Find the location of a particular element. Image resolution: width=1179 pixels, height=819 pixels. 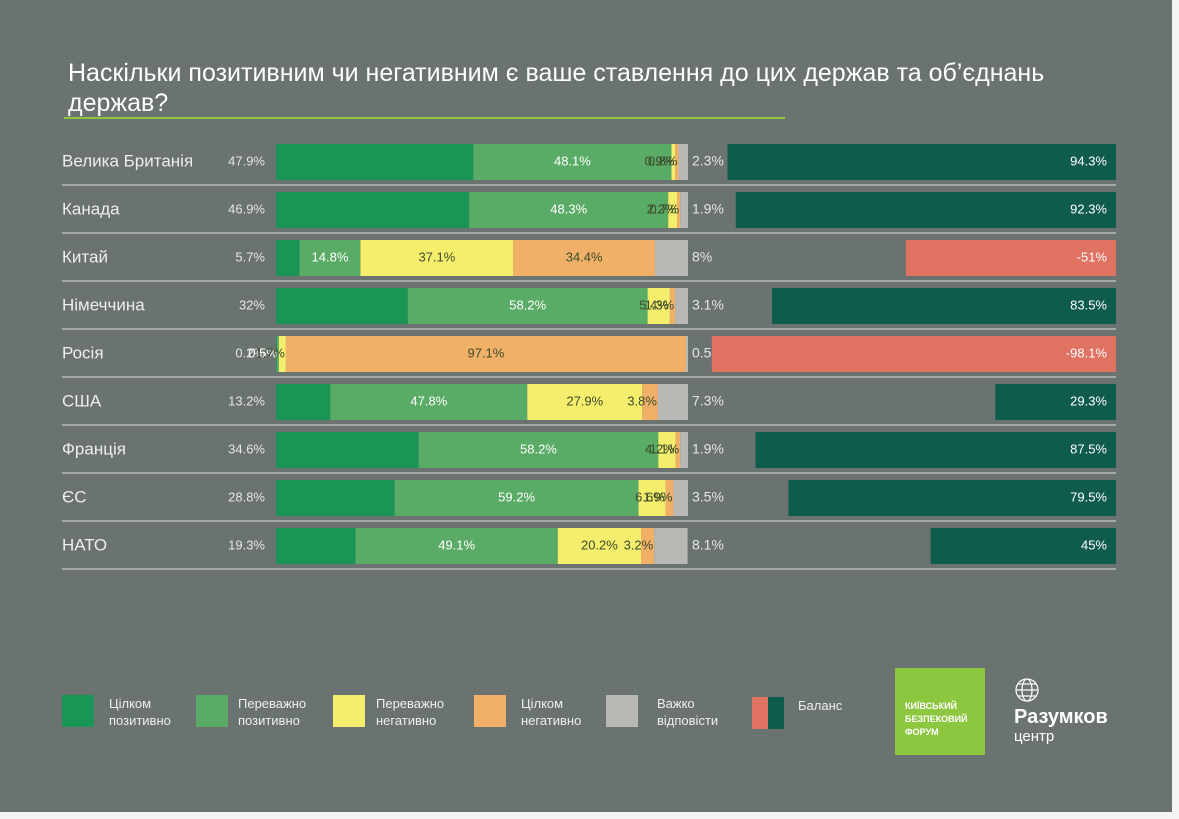

balance-label: -51% is located at coordinates (1092, 256).